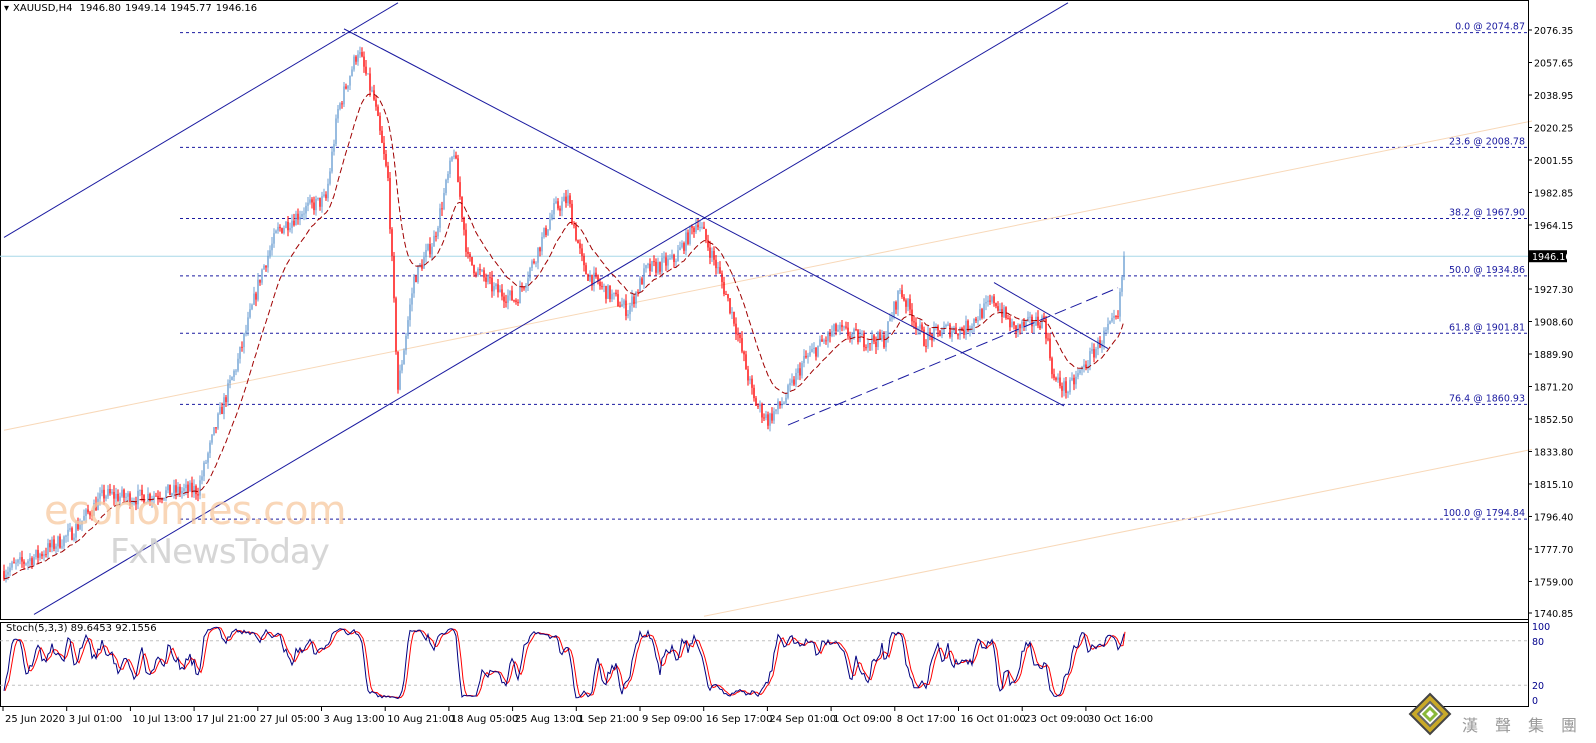  Describe the element at coordinates (1487, 212) in the screenshot. I see `fib-level-label: 38.2 @ 1967.90` at that location.